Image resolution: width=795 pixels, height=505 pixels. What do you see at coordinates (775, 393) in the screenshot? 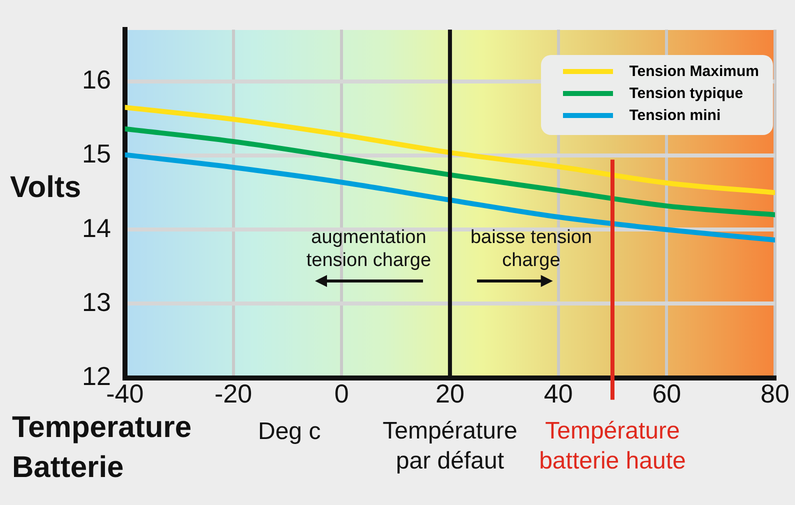
I see `x-tick-label: 80` at bounding box center [775, 393].